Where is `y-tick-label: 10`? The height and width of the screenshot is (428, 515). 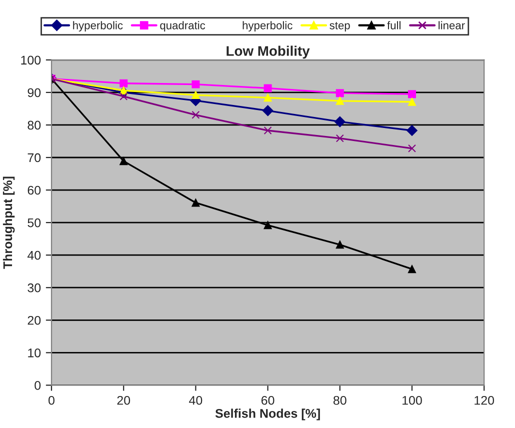
y-tick-label: 10 is located at coordinates (34, 353).